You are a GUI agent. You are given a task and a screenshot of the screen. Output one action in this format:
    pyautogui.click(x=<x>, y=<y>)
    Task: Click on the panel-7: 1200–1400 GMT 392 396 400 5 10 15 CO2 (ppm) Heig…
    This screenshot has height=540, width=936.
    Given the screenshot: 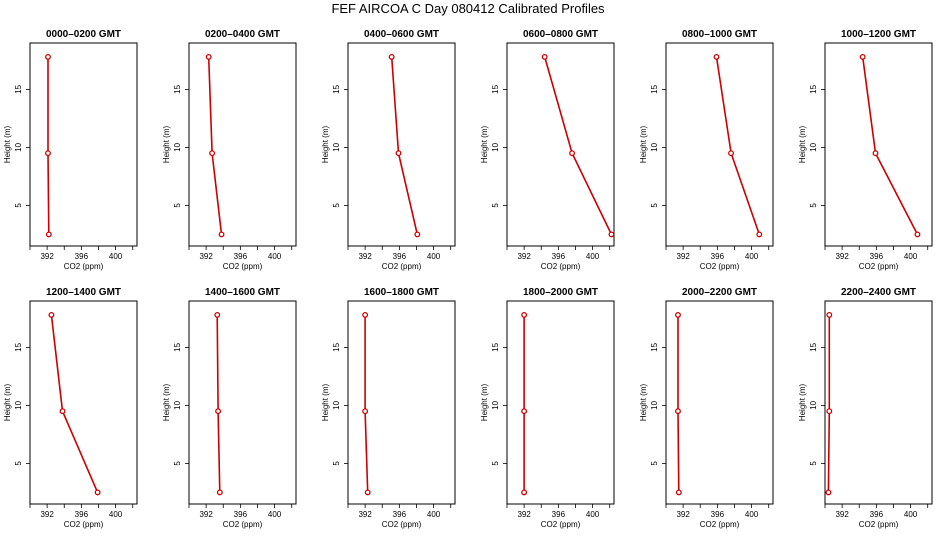 What is the action you would take?
    pyautogui.click(x=70, y=408)
    